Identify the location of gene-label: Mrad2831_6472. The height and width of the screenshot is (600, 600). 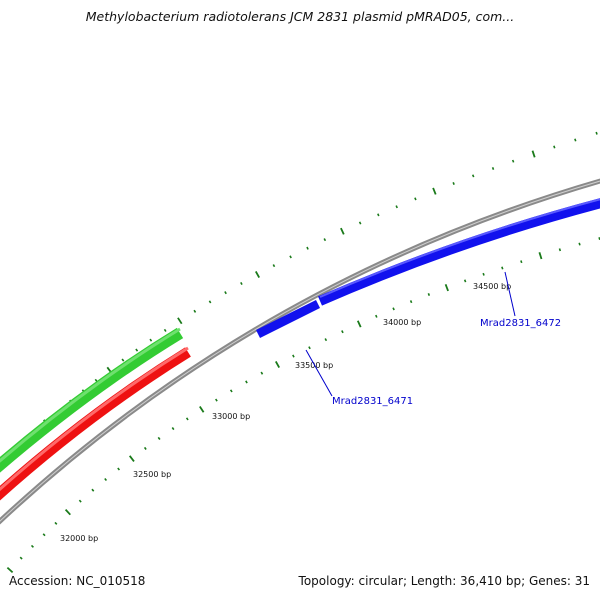
(520, 323).